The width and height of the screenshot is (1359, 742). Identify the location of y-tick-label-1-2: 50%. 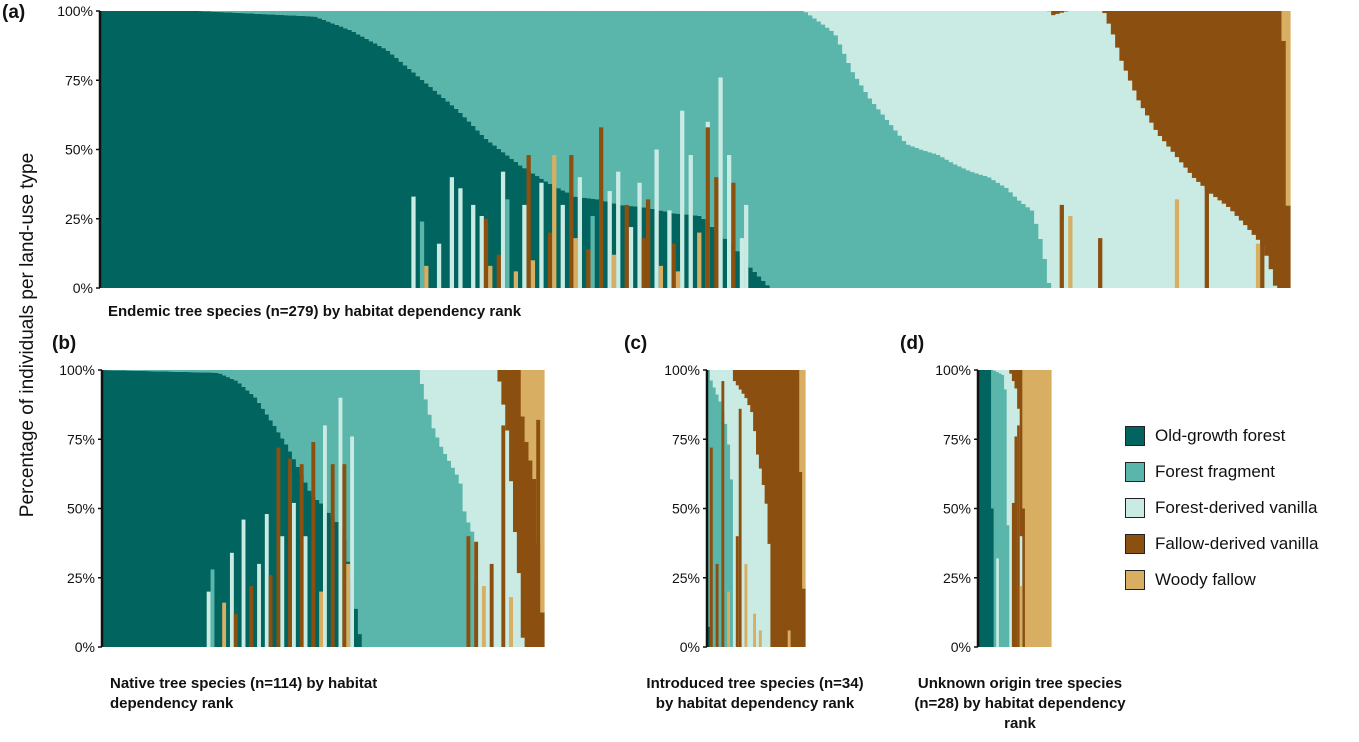
(81, 509).